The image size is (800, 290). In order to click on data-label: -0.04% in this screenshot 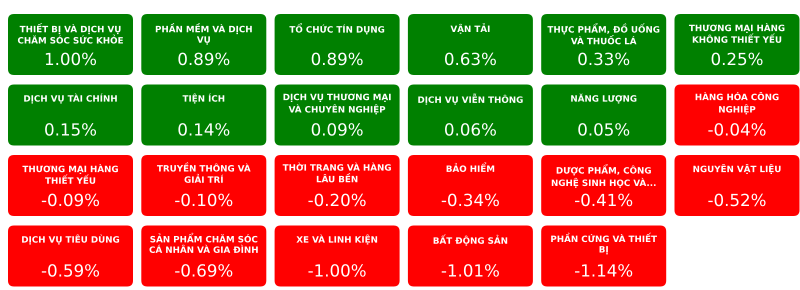, I will do `click(737, 129)`.